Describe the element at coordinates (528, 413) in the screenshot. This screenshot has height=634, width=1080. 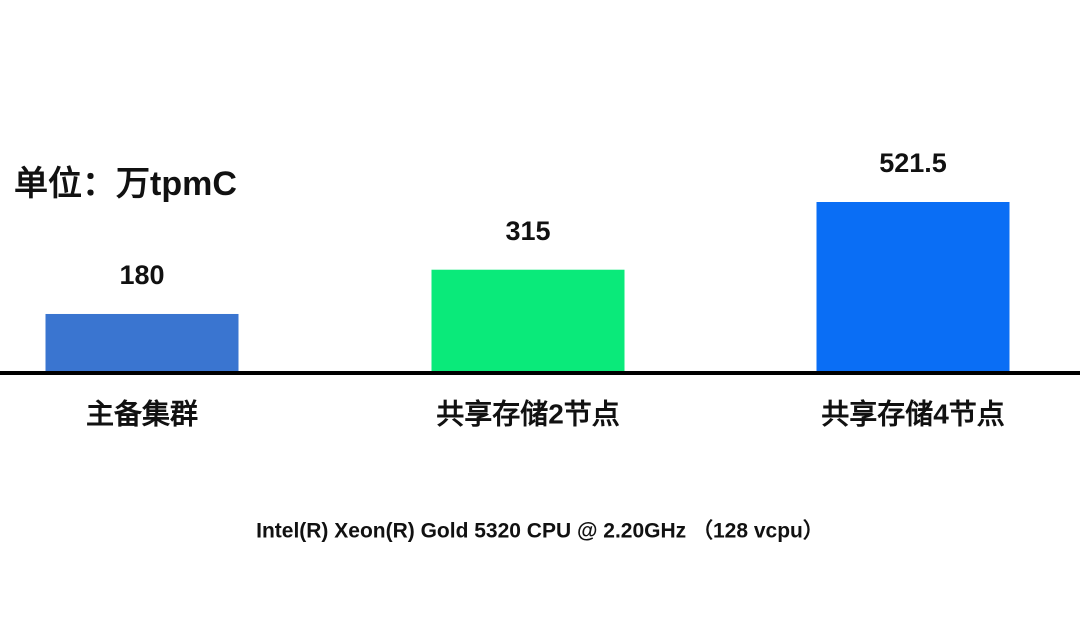
I see `category-label: 共享存储2节点` at that location.